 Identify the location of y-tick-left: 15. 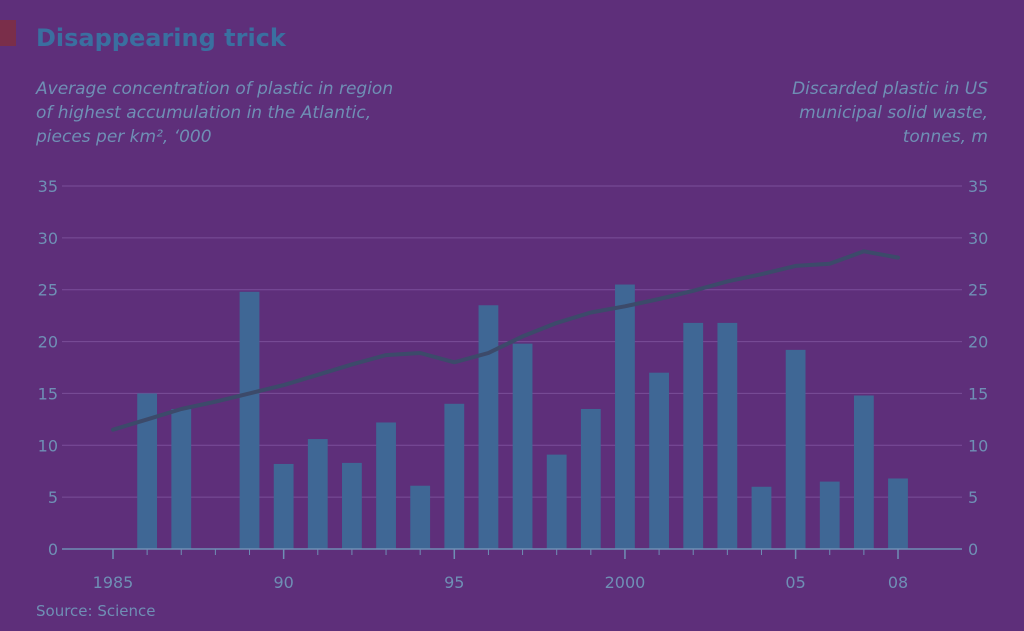
(48, 393).